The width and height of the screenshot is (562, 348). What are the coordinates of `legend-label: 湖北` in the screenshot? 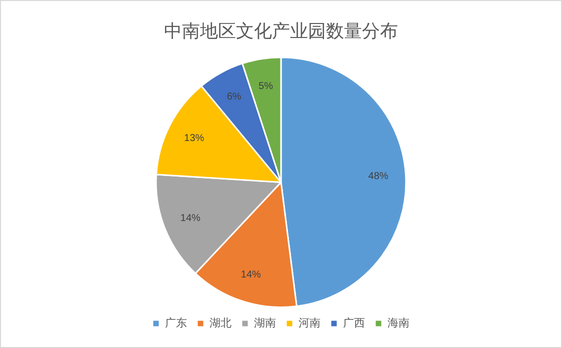 It's located at (221, 323).